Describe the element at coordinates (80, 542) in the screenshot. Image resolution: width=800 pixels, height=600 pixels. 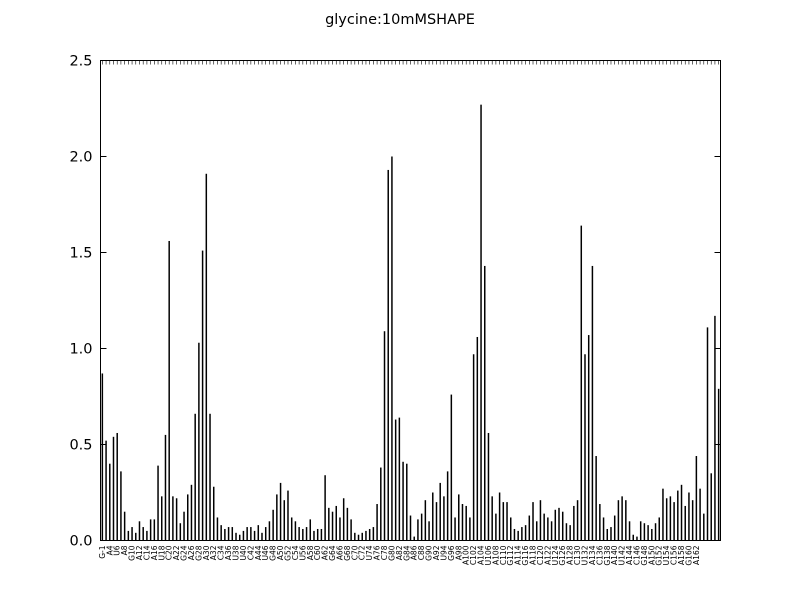
I see `y-tick-label: 0.0` at that location.